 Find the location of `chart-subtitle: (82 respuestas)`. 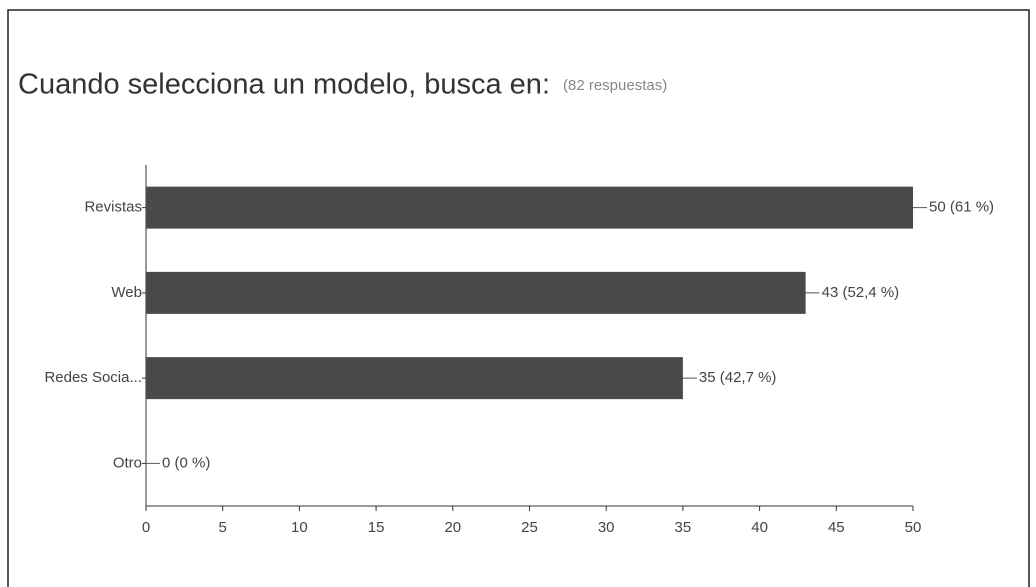

chart-subtitle: (82 respuestas) is located at coordinates (615, 85).